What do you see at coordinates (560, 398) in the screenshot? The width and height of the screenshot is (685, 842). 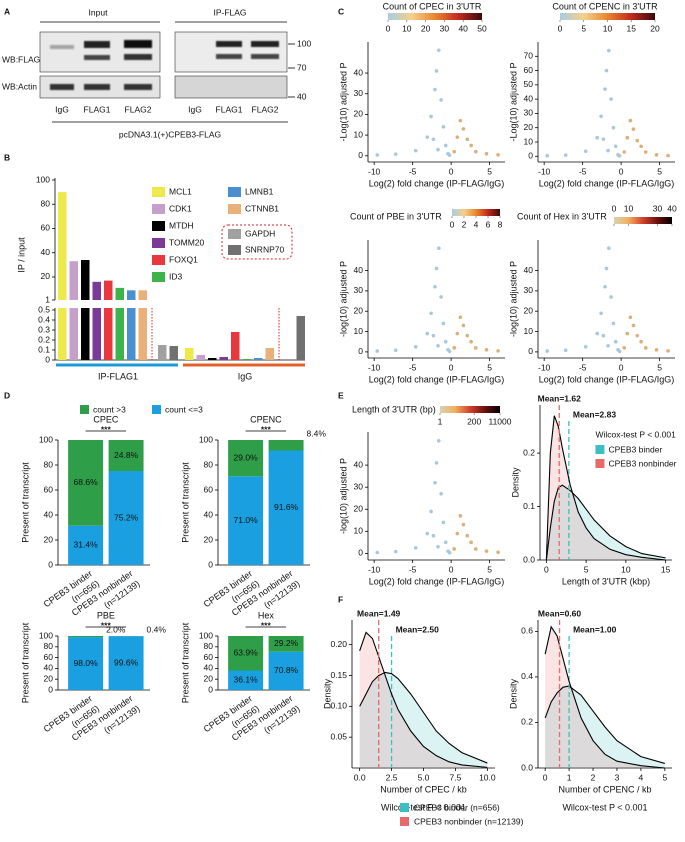 I see `mean-label: Mean=1.62` at bounding box center [560, 398].